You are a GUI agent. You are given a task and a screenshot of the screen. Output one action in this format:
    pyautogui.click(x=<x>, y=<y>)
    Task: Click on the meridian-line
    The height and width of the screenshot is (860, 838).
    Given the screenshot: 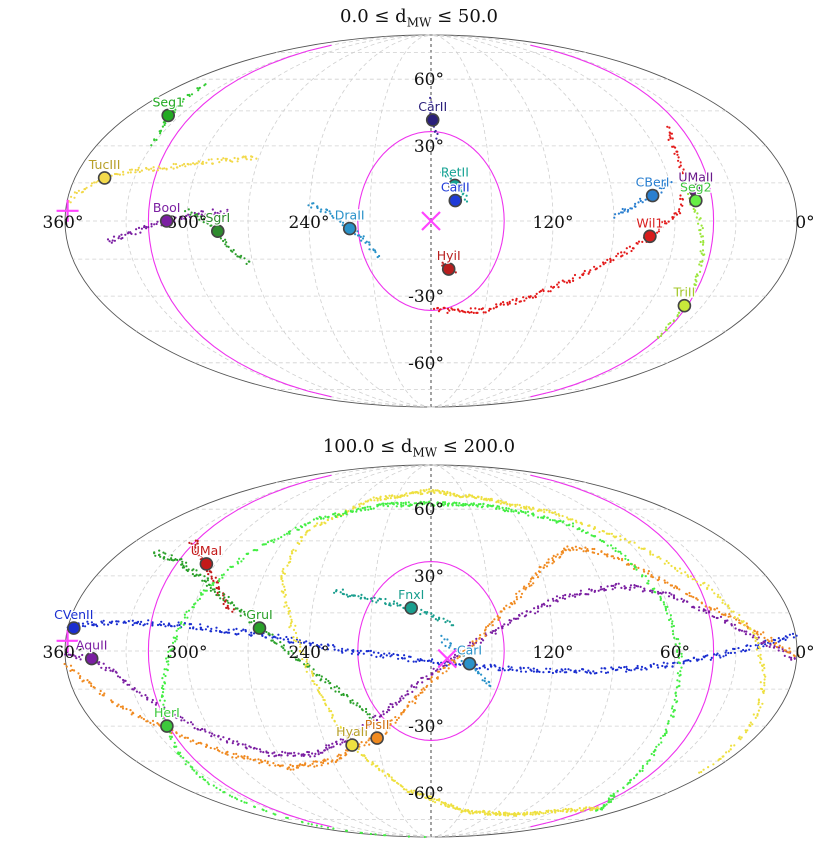 What is the action you would take?
    pyautogui.click(x=400, y=651)
    